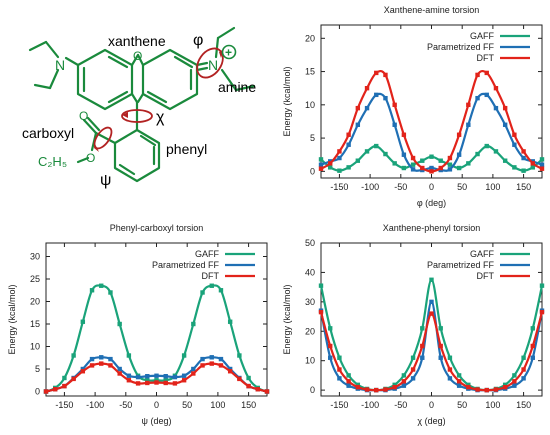 Image resolution: width=550 pixels, height=435 pixels. Describe the element at coordinates (228, 53) in the screenshot. I see `charge-plus: +` at that location.